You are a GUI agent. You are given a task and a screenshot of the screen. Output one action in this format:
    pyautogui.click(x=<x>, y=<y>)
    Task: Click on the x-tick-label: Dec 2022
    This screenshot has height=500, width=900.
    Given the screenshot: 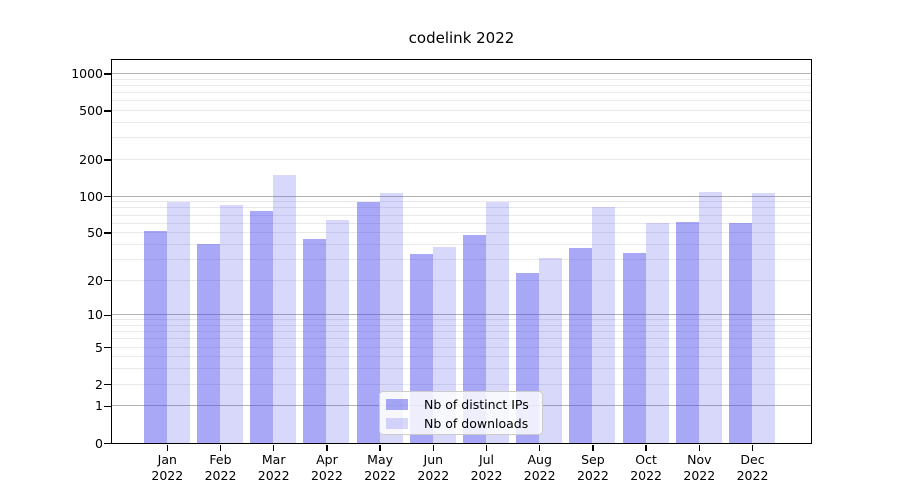 What is the action you would take?
    pyautogui.click(x=752, y=467)
    